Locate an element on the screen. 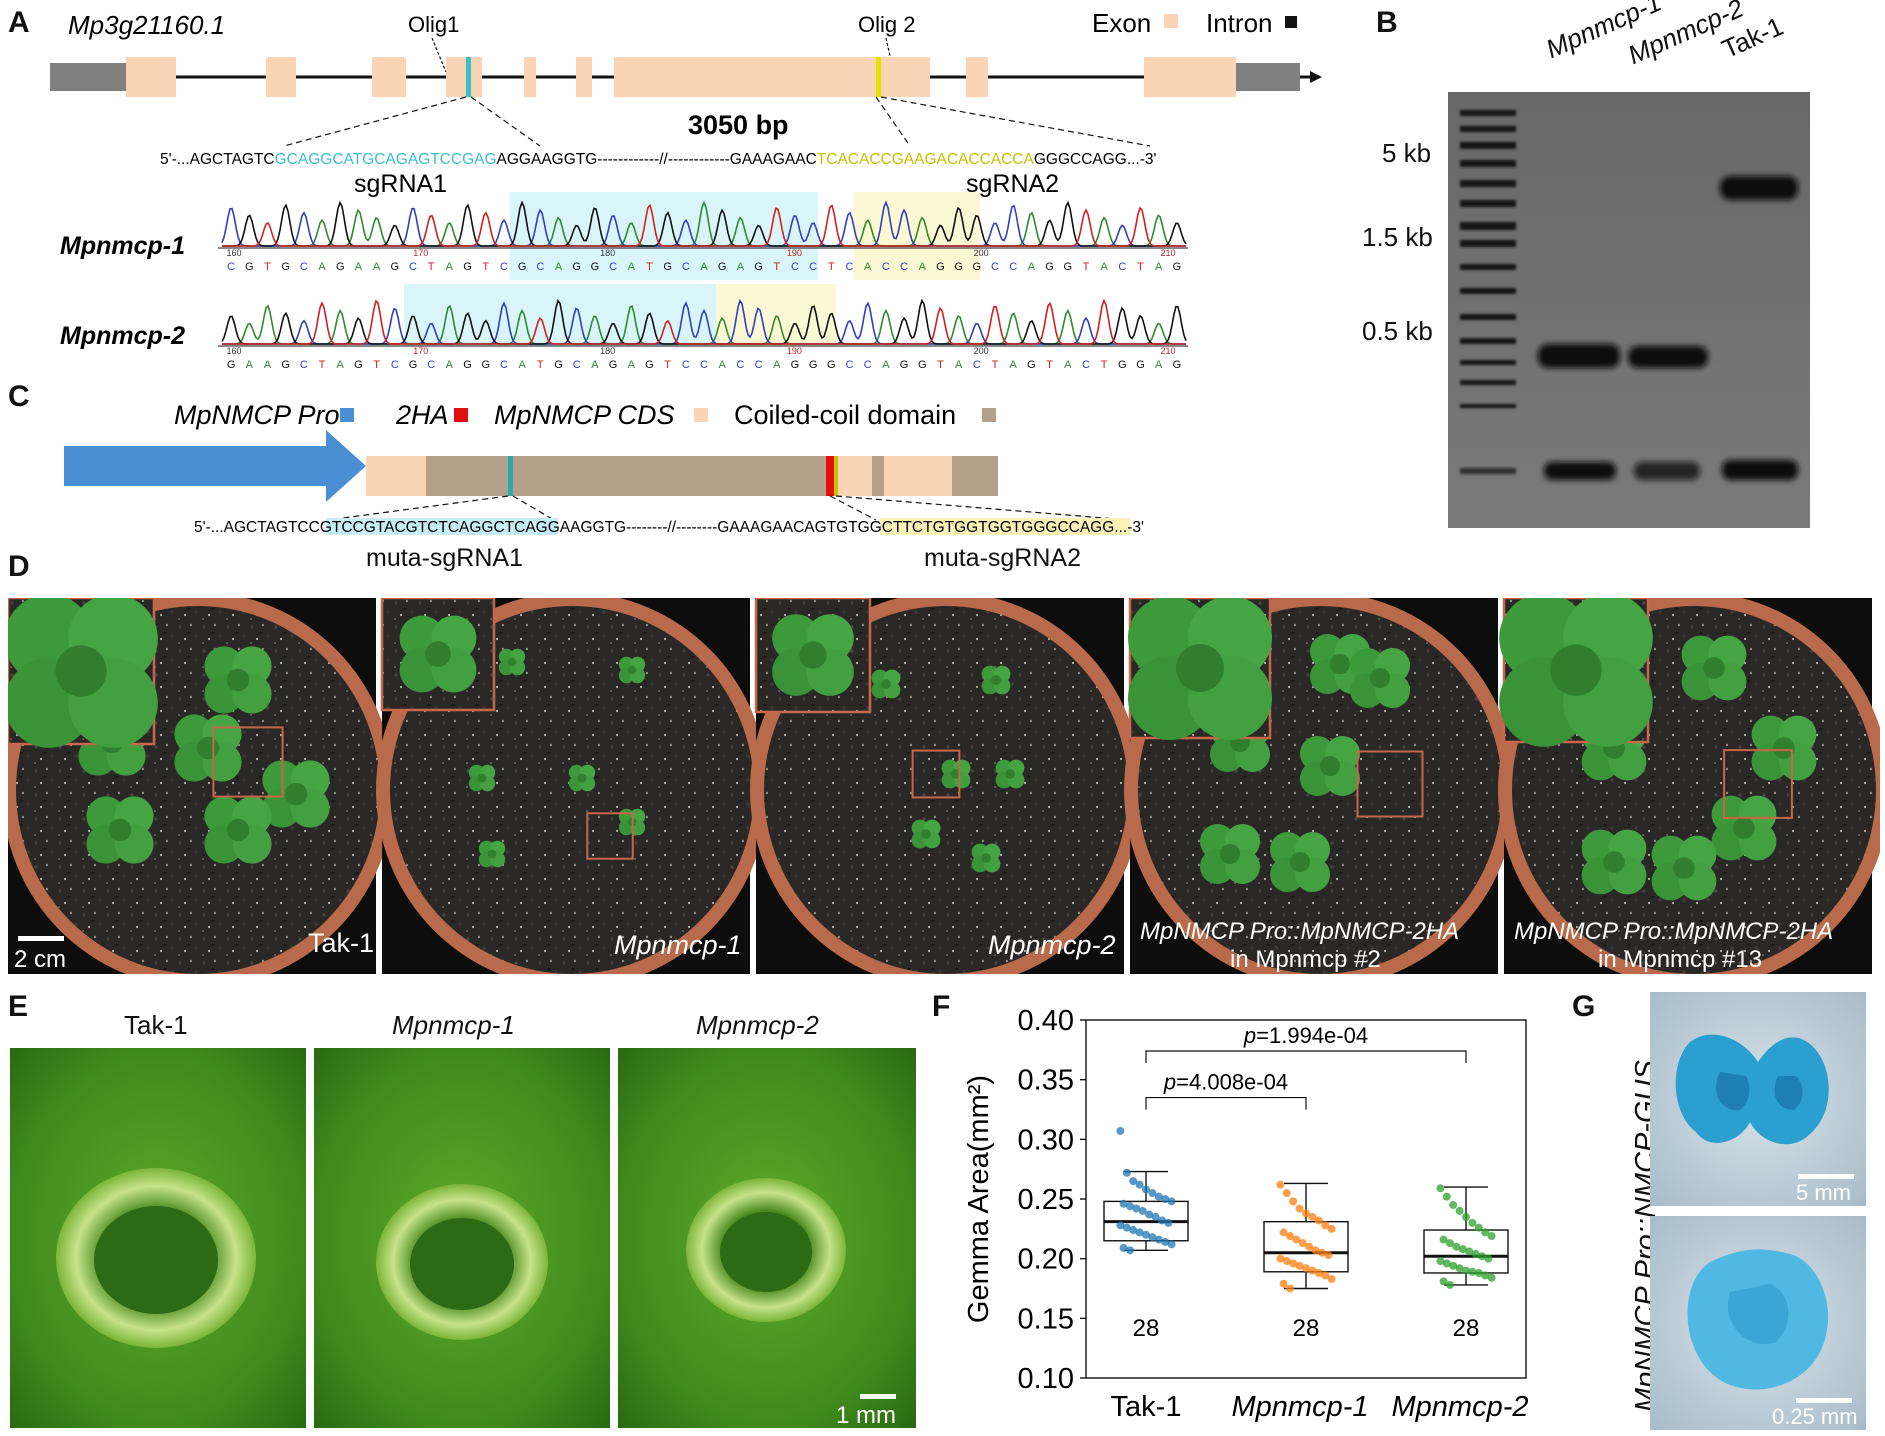  panel-e-title-1: Tak-1 is located at coordinates (156, 1025).